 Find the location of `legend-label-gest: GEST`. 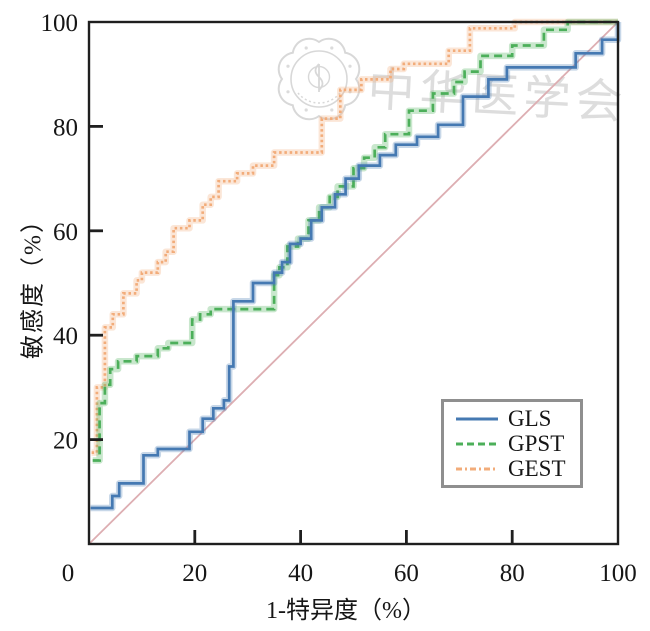

legend-label-gest: GEST is located at coordinates (537, 468).